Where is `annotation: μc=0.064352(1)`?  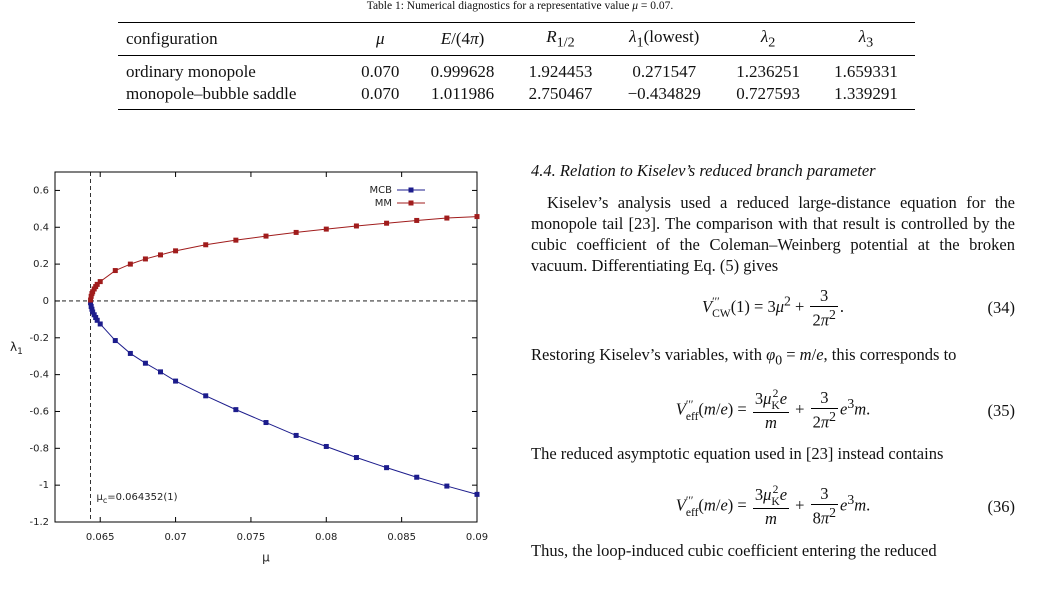 annotation: μc=0.064352(1) is located at coordinates (136, 498).